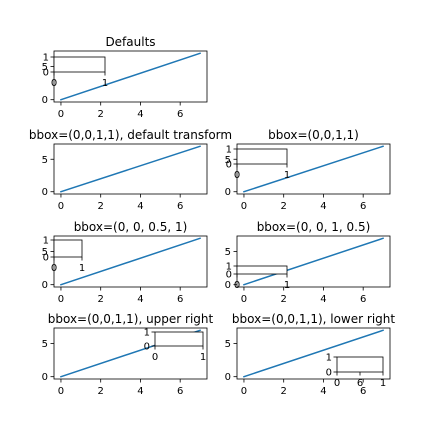  I want to click on subplot-7: bbox=(0,0,1,1), lower right 0 2 4 6 0 5 0 6 1 0 1, so click(310, 354).